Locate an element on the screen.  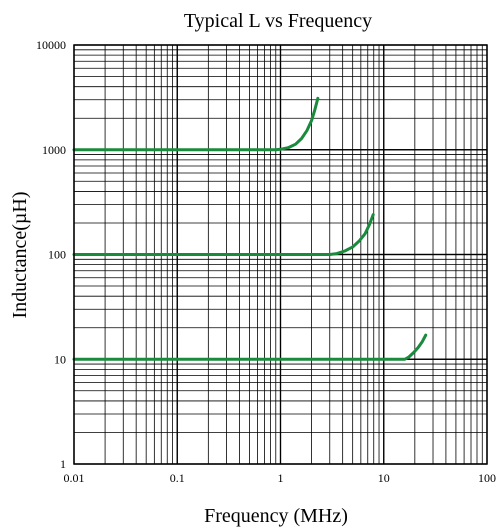
x-tick-label: 0.1 is located at coordinates (177, 478).